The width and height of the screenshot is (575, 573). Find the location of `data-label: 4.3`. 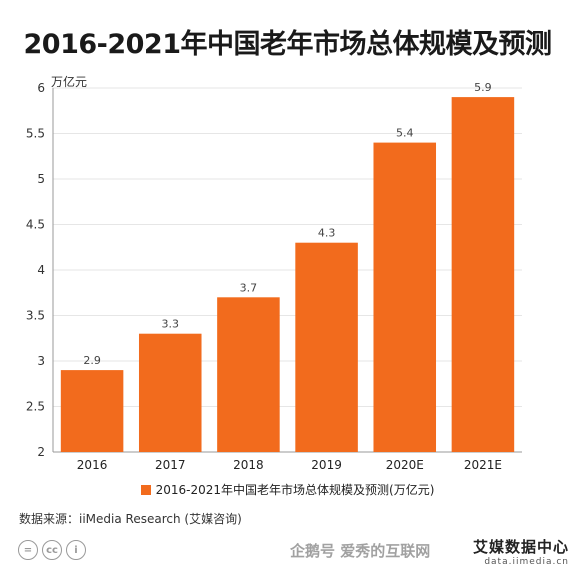

data-label: 4.3 is located at coordinates (327, 233).